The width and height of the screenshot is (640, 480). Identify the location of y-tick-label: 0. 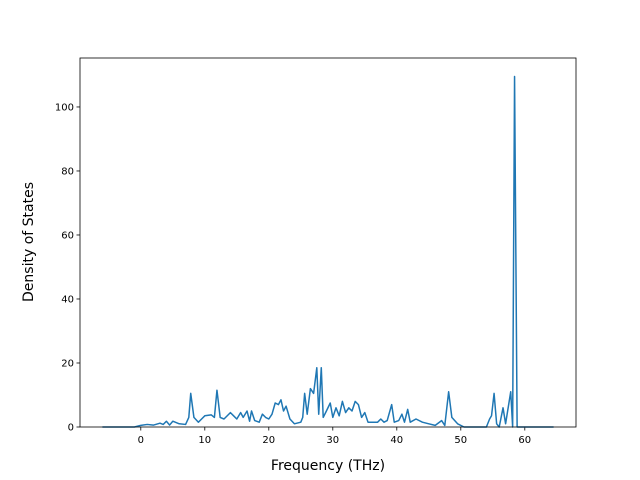
(71, 428).